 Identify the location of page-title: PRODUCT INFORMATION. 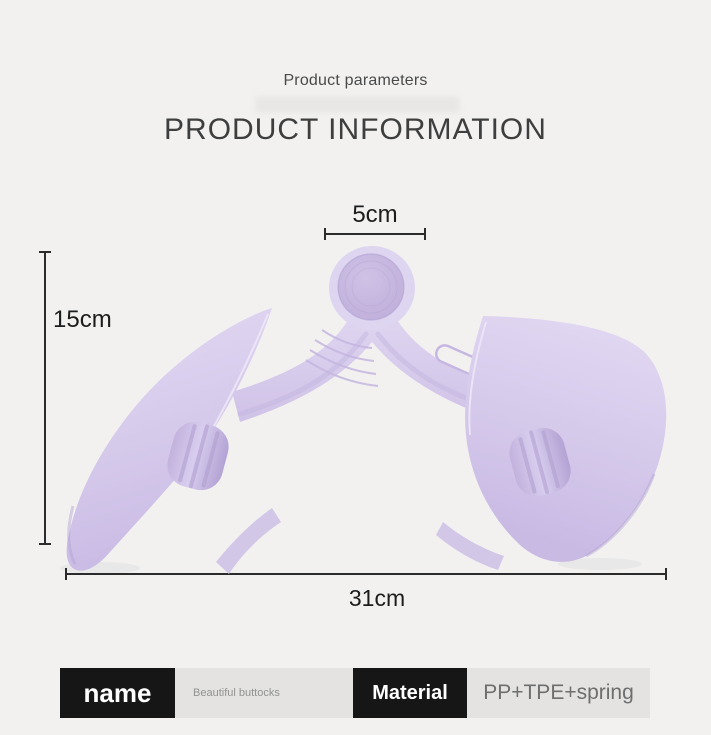
(355, 129).